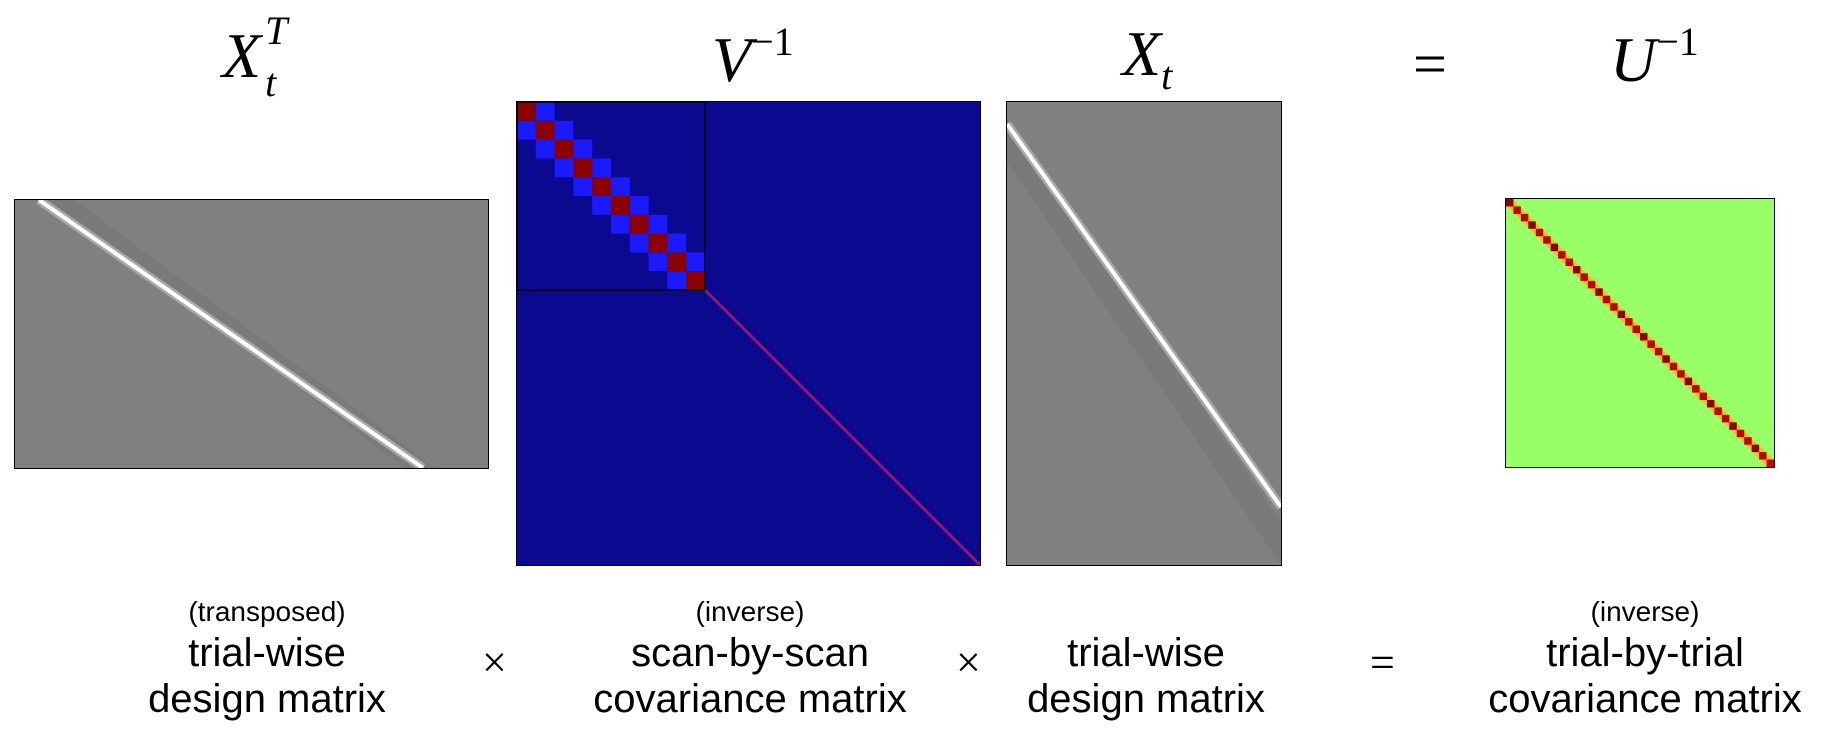  I want to click on multiply-operator: ×, so click(968, 662).